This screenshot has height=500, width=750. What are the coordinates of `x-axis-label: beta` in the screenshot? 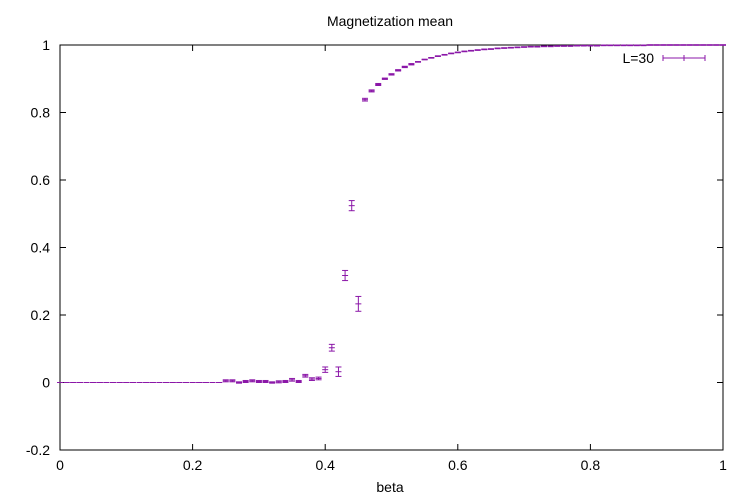 It's located at (389, 487).